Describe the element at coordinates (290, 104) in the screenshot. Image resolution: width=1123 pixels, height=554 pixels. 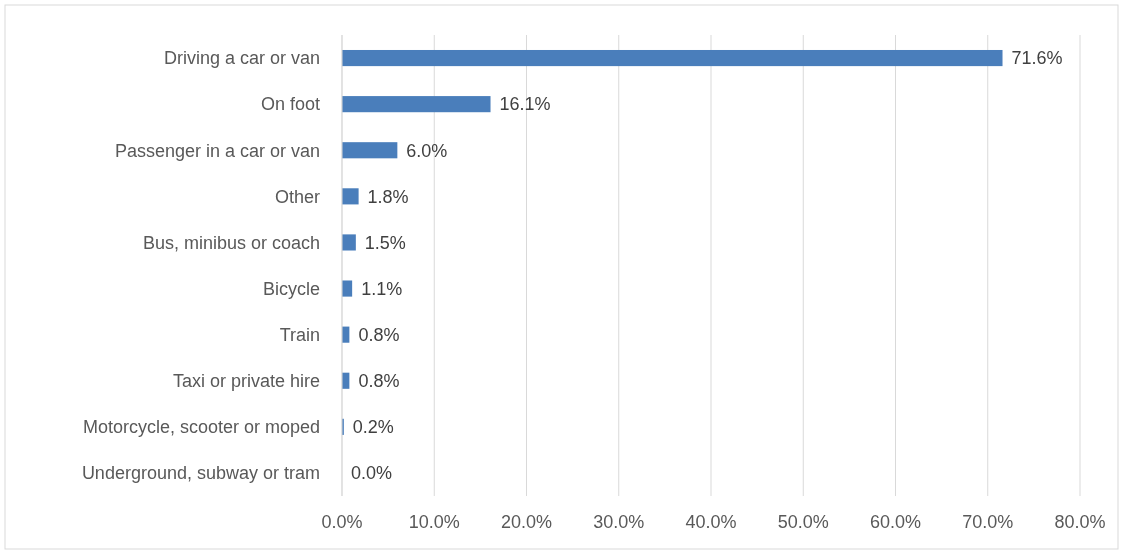
I see `y-tick-label: On foot` at that location.